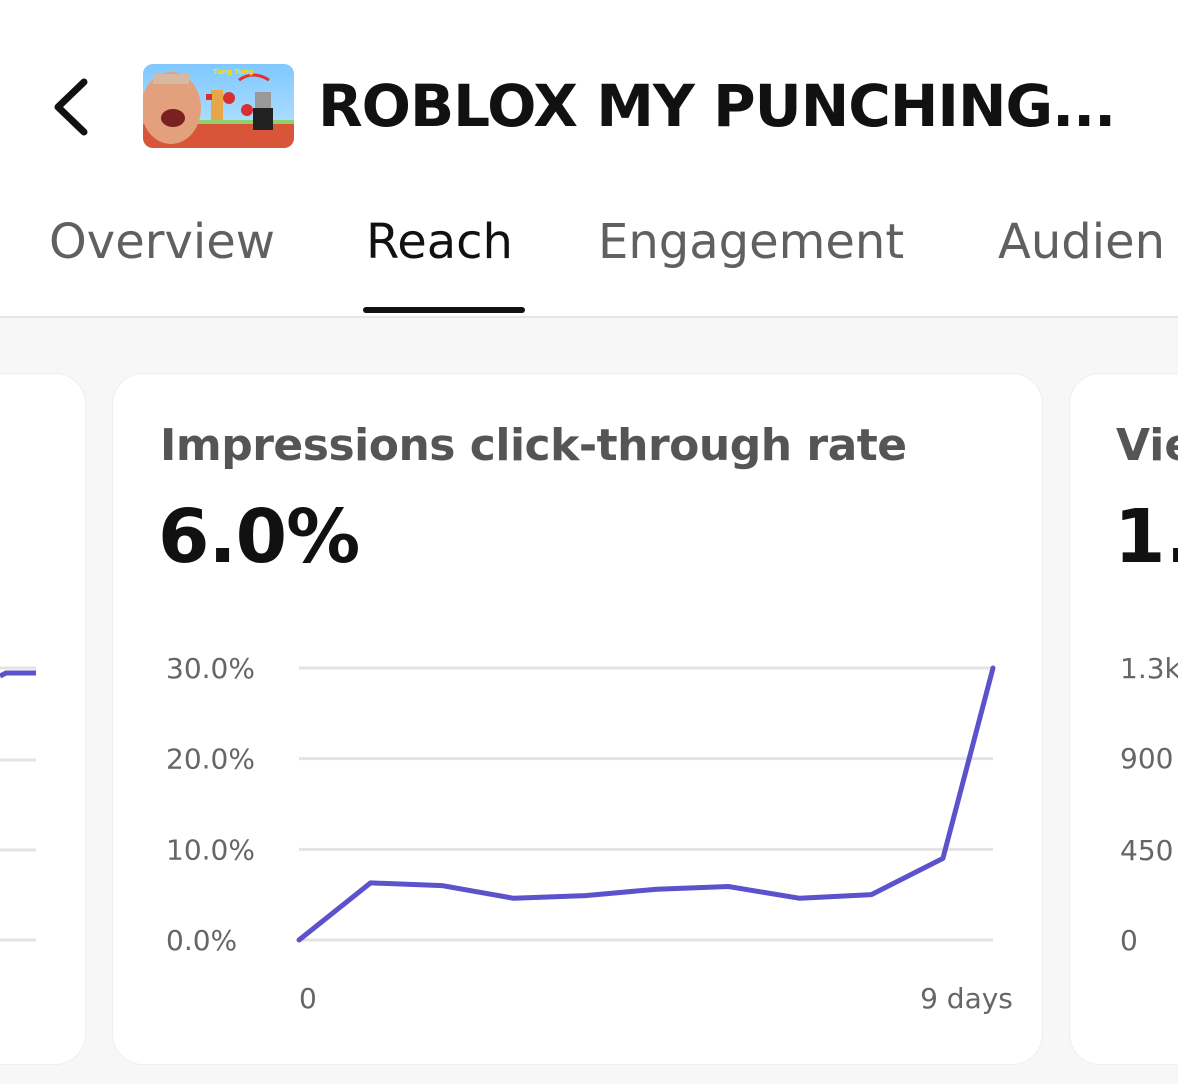  What do you see at coordinates (533, 445) in the screenshot?
I see `metric-title: Impressions click-through rate` at bounding box center [533, 445].